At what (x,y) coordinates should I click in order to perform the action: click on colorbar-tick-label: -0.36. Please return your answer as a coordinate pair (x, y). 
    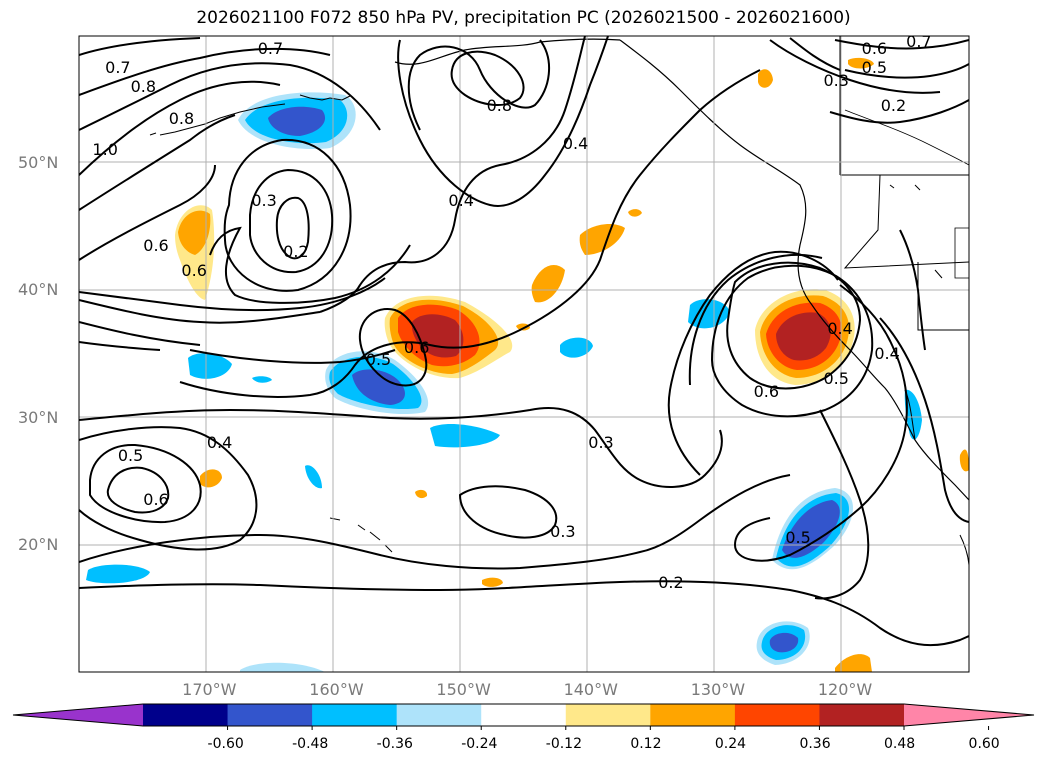
    Looking at the image, I should click on (394, 744).